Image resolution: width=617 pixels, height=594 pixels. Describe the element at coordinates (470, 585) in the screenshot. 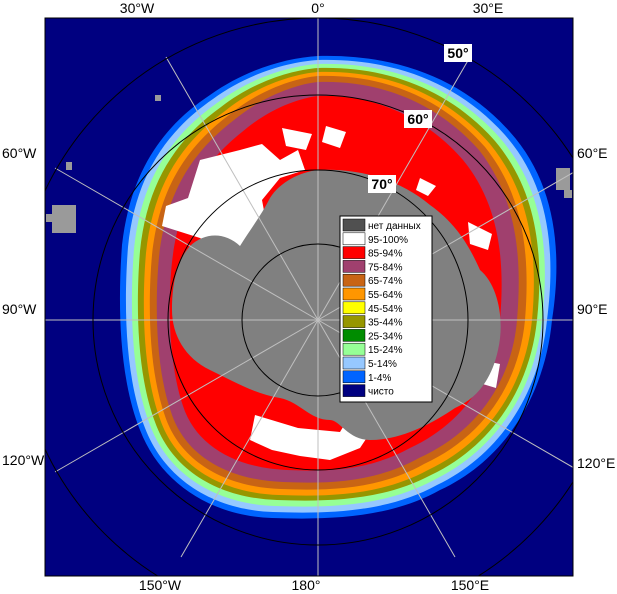

I see `lon-label-150e: 150°E` at that location.